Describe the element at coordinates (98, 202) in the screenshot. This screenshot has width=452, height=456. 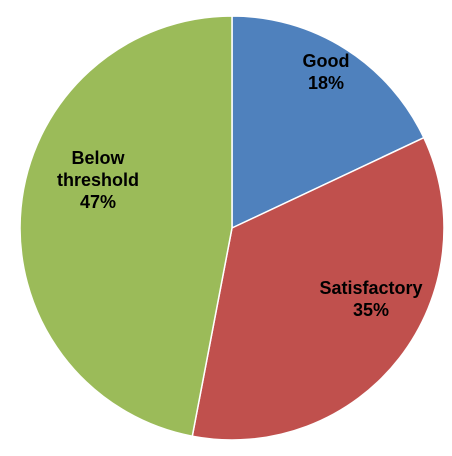
I see `data-label-value: 47%` at that location.